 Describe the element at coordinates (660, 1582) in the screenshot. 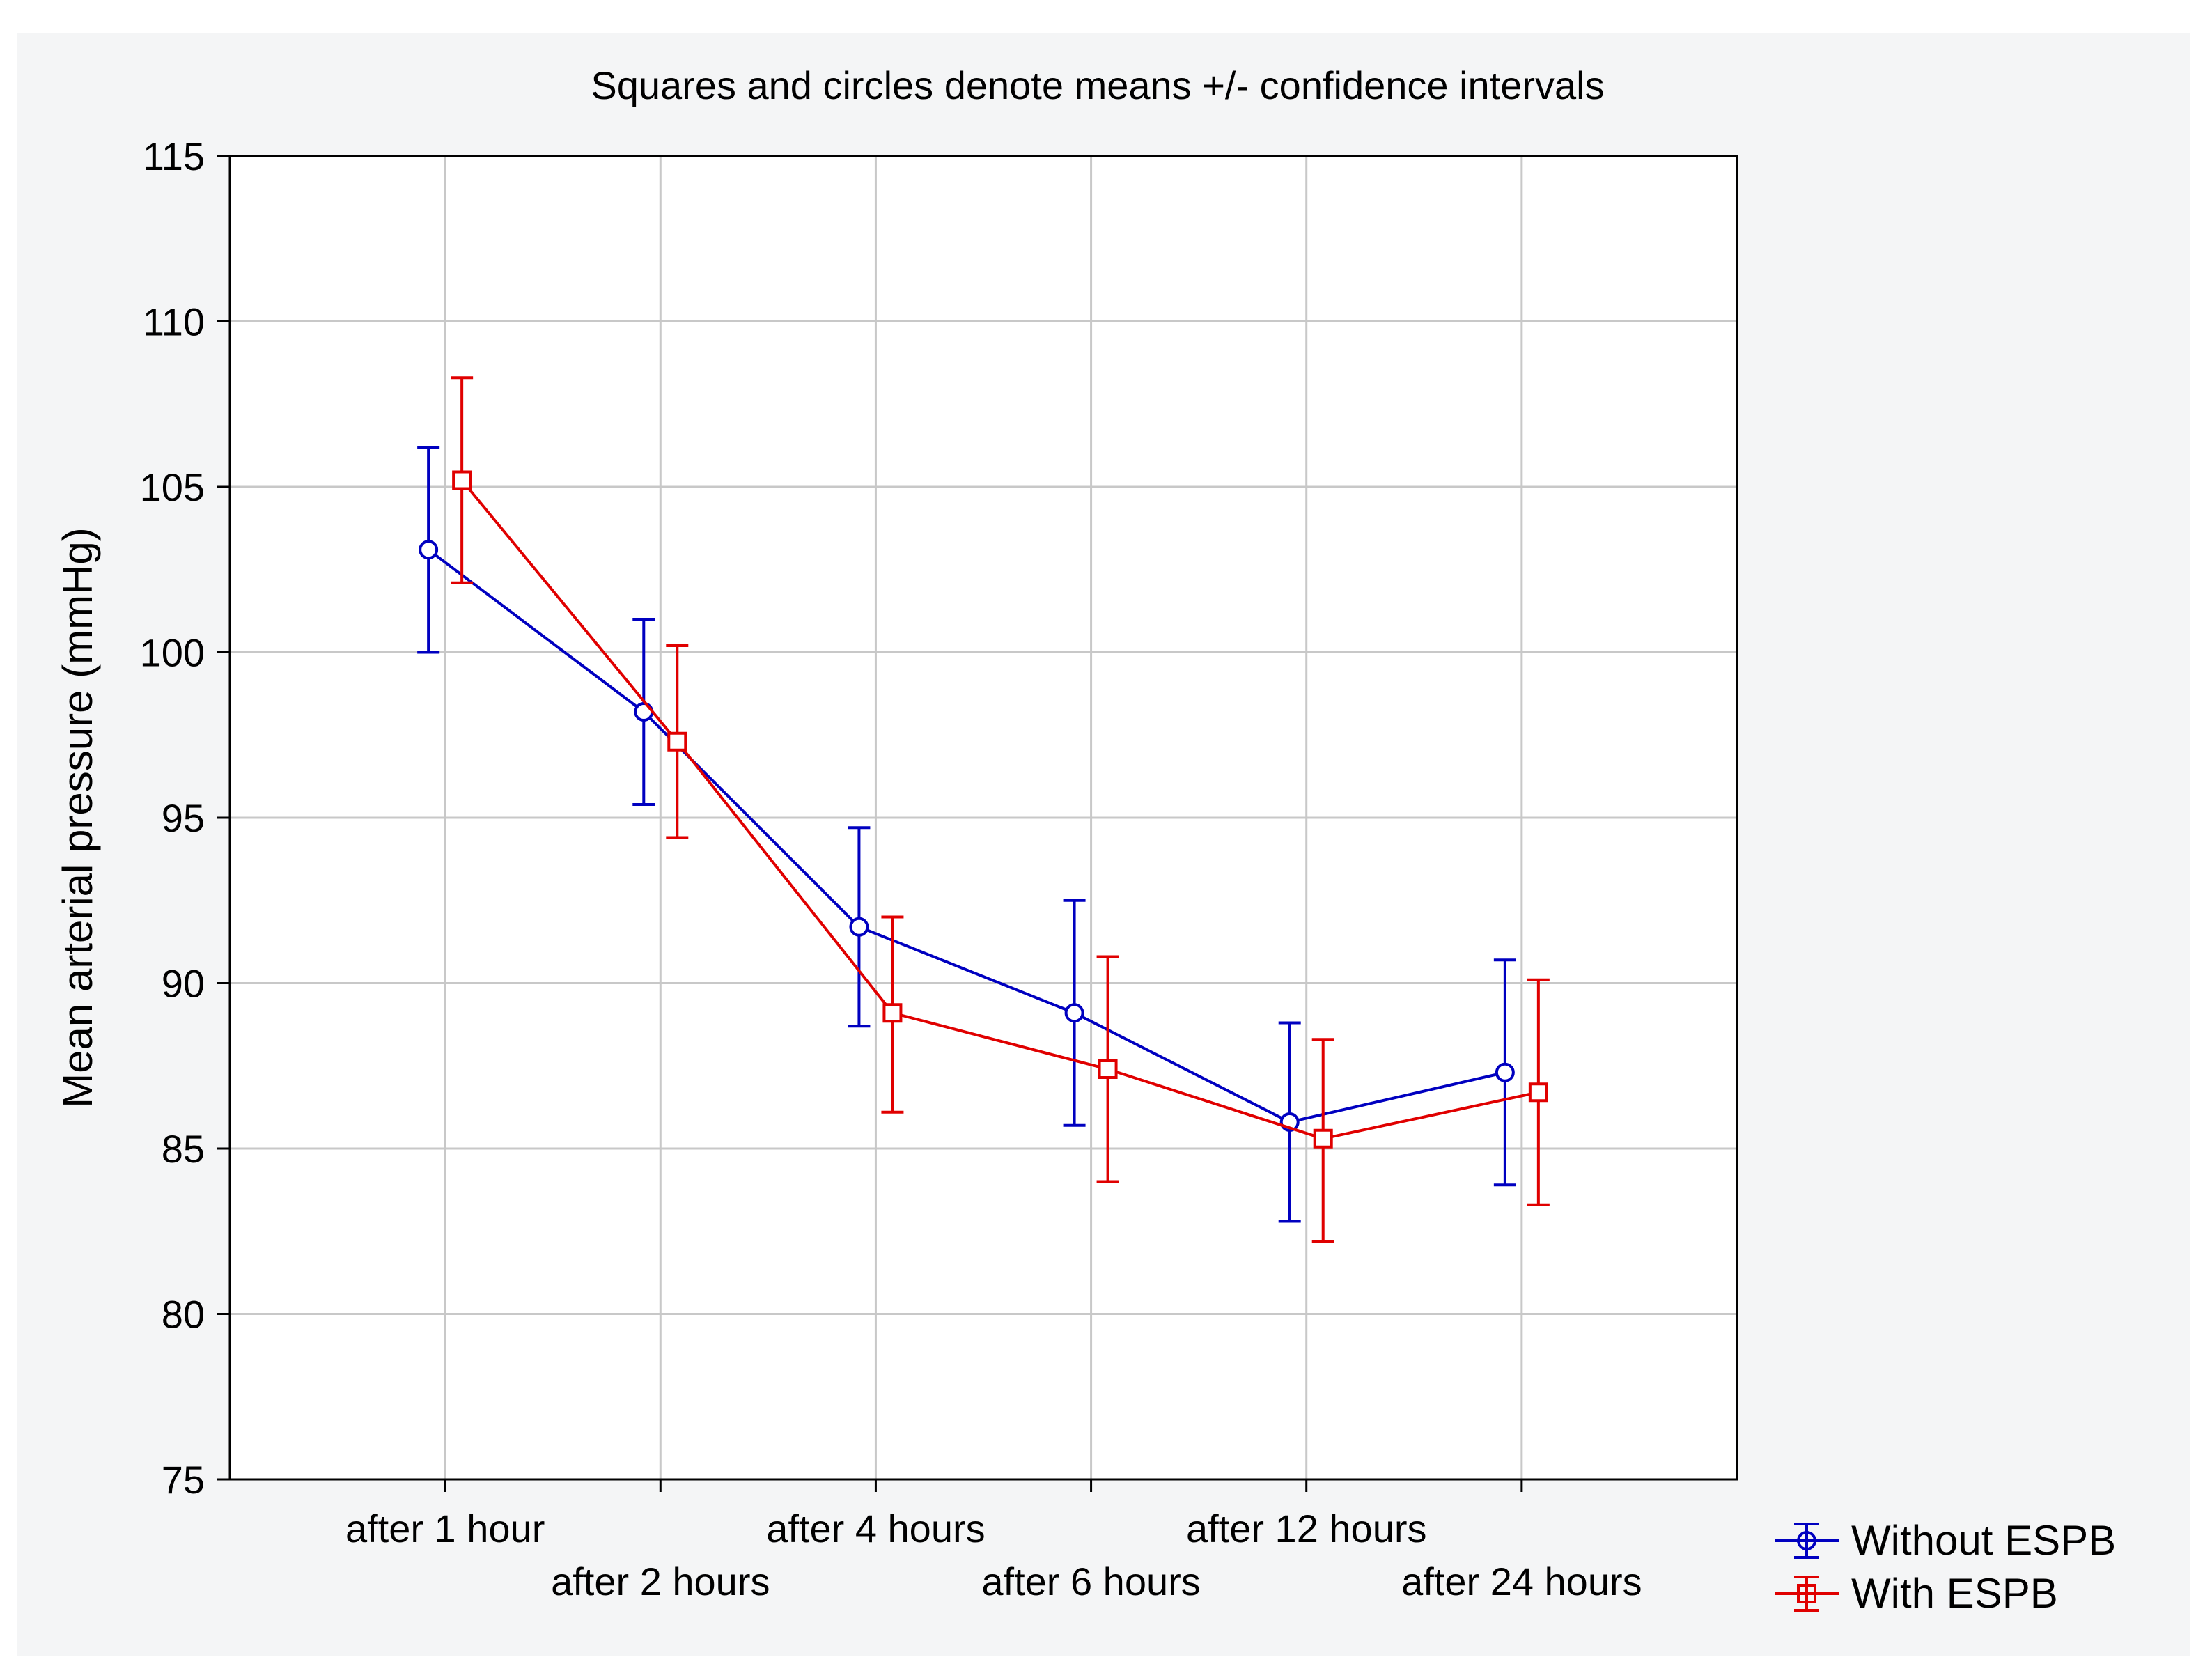

I see `x-tick-label: after 2 hours` at that location.